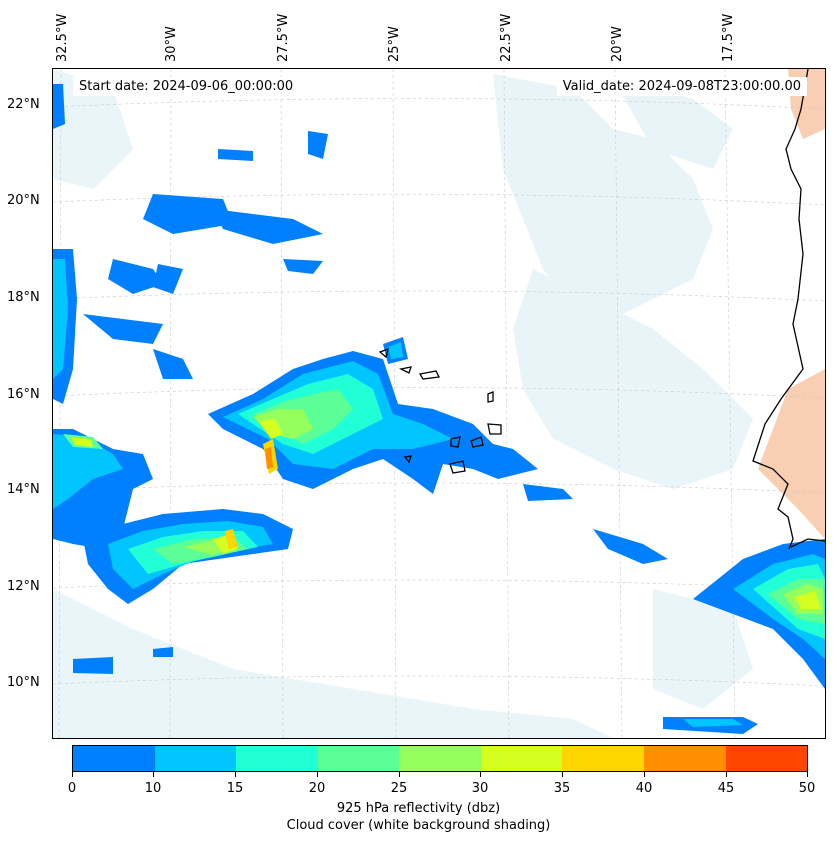  I want to click on colorbar-tick-label-50: 50, so click(807, 788).